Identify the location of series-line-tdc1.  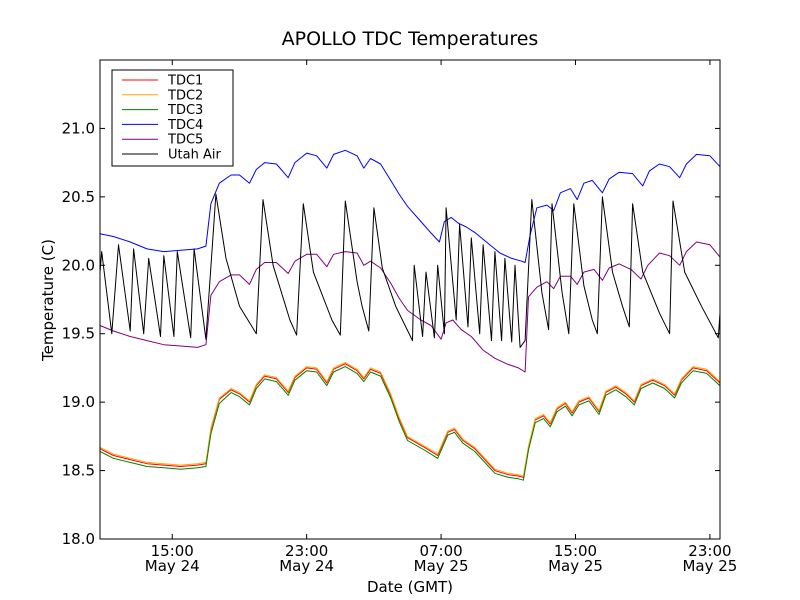
(410, 420).